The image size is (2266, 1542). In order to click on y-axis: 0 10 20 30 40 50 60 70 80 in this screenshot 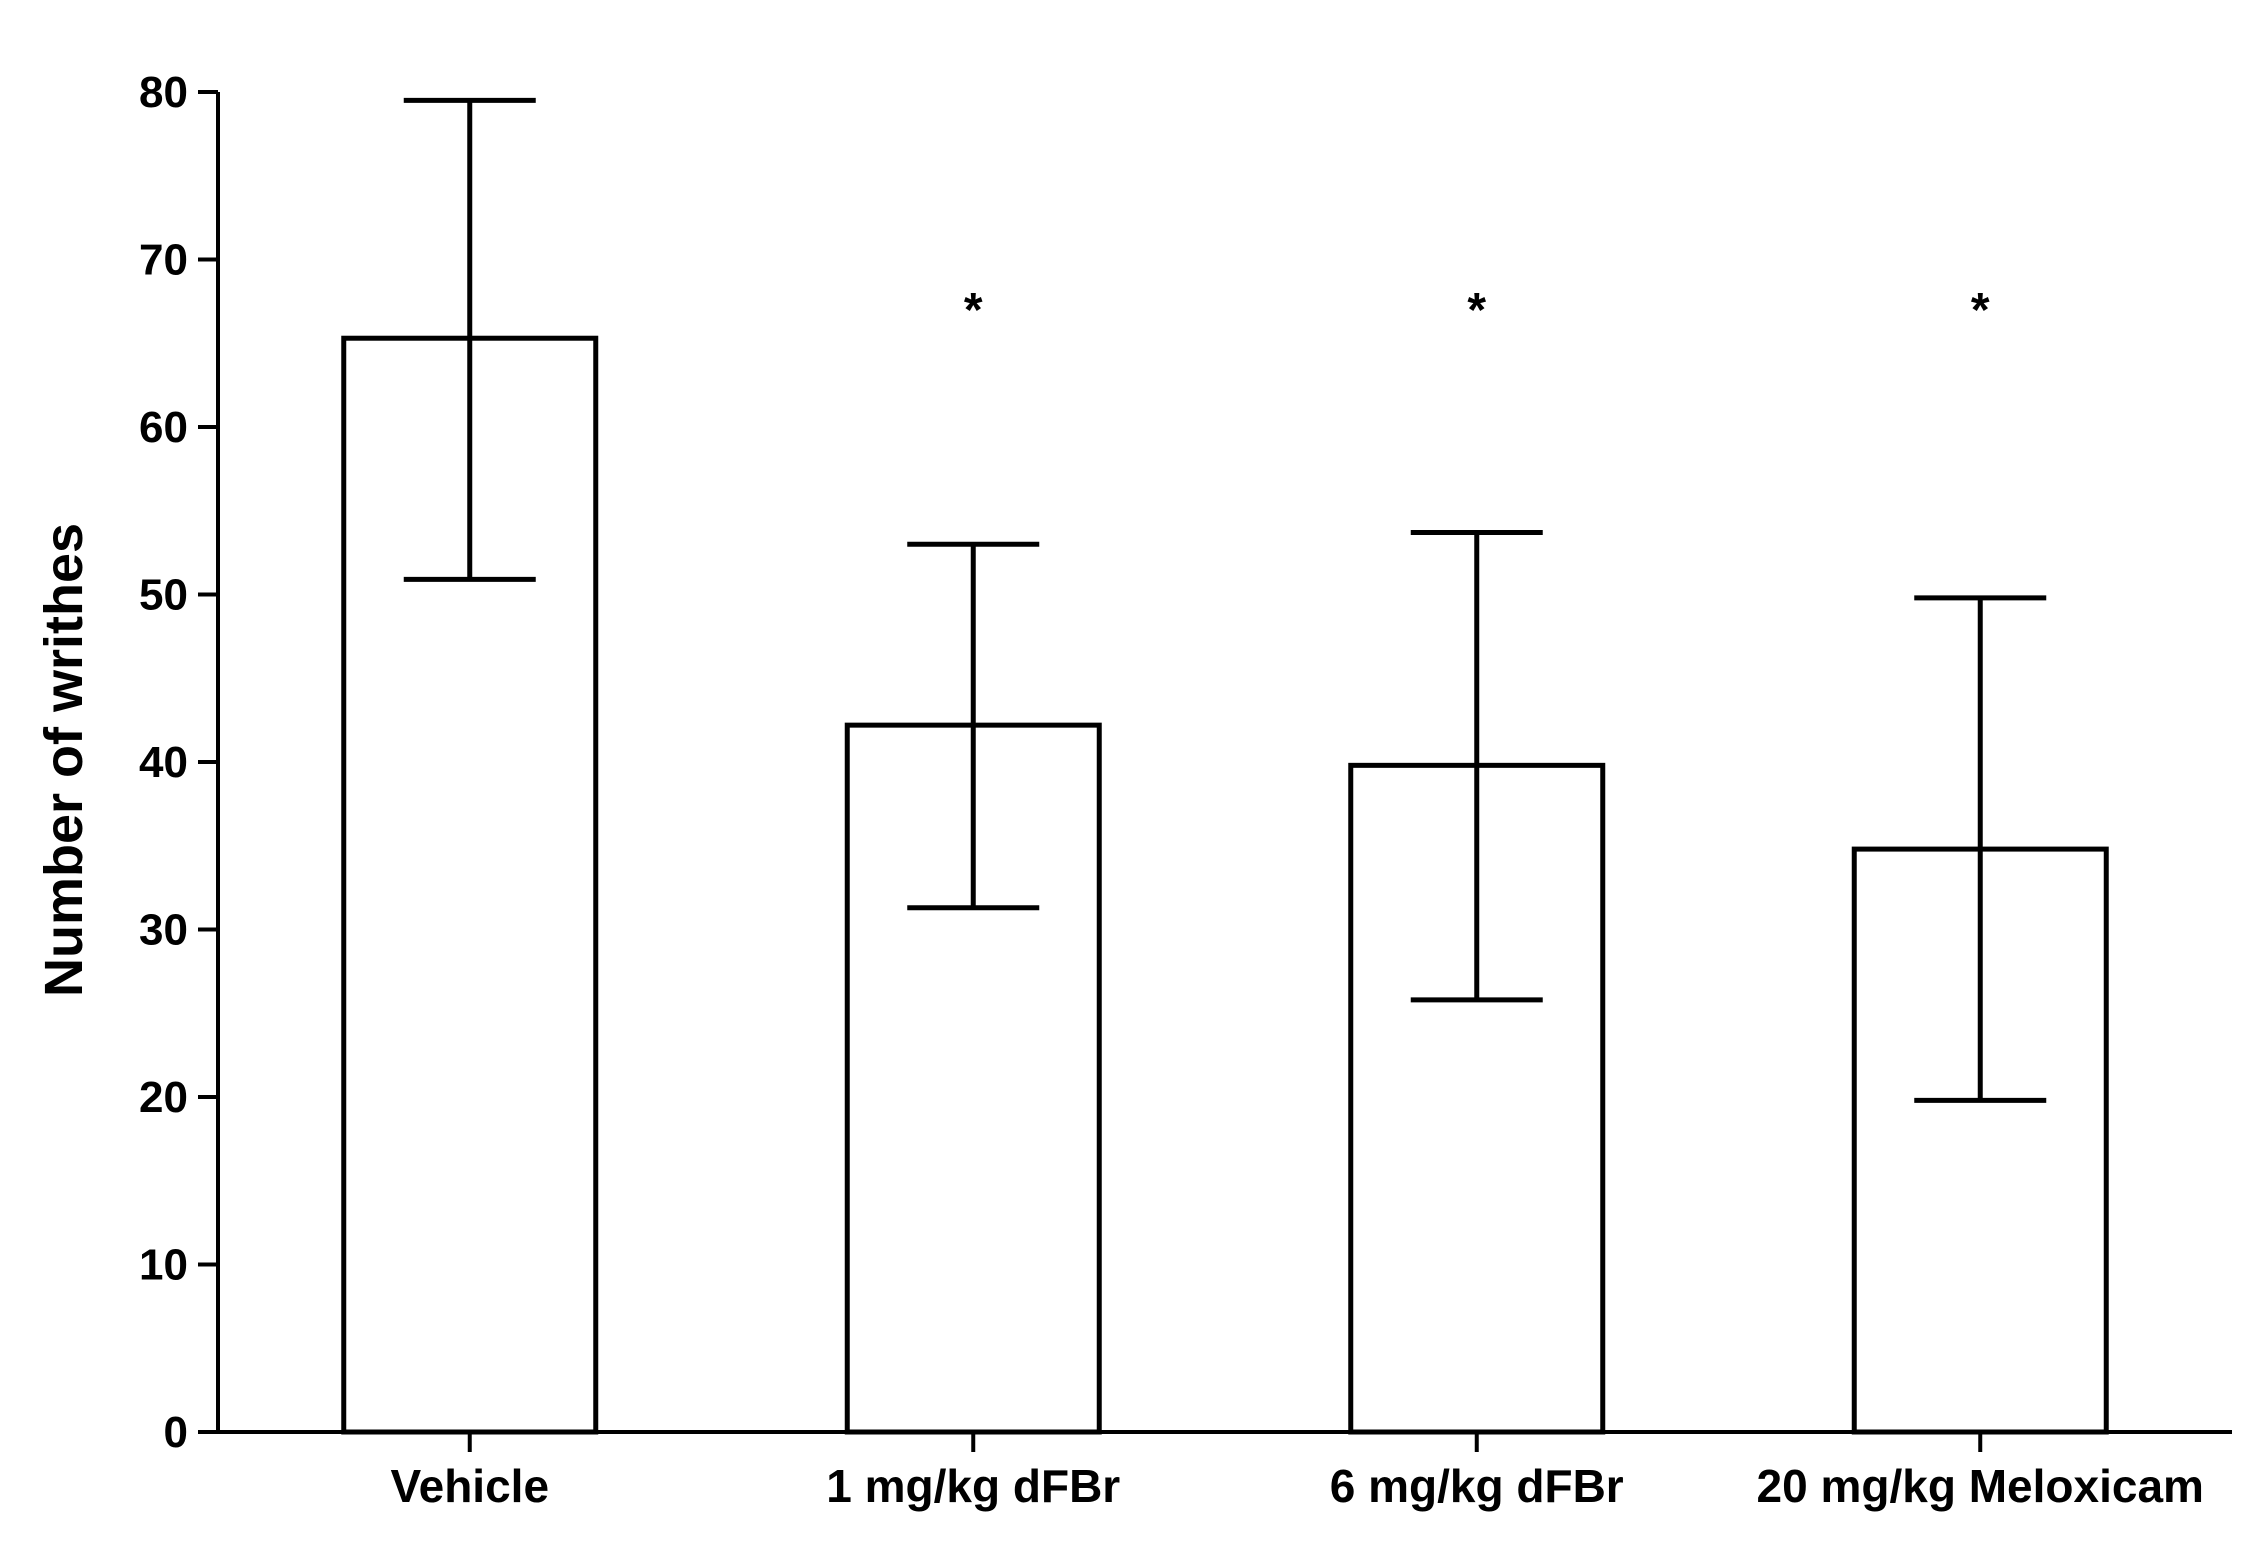, I will do `click(179, 762)`.